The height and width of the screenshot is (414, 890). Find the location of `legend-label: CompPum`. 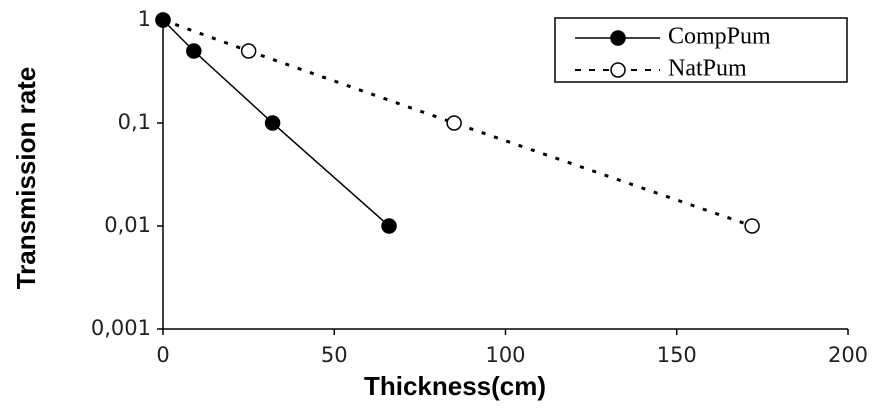

legend-label: CompPum is located at coordinates (719, 37).